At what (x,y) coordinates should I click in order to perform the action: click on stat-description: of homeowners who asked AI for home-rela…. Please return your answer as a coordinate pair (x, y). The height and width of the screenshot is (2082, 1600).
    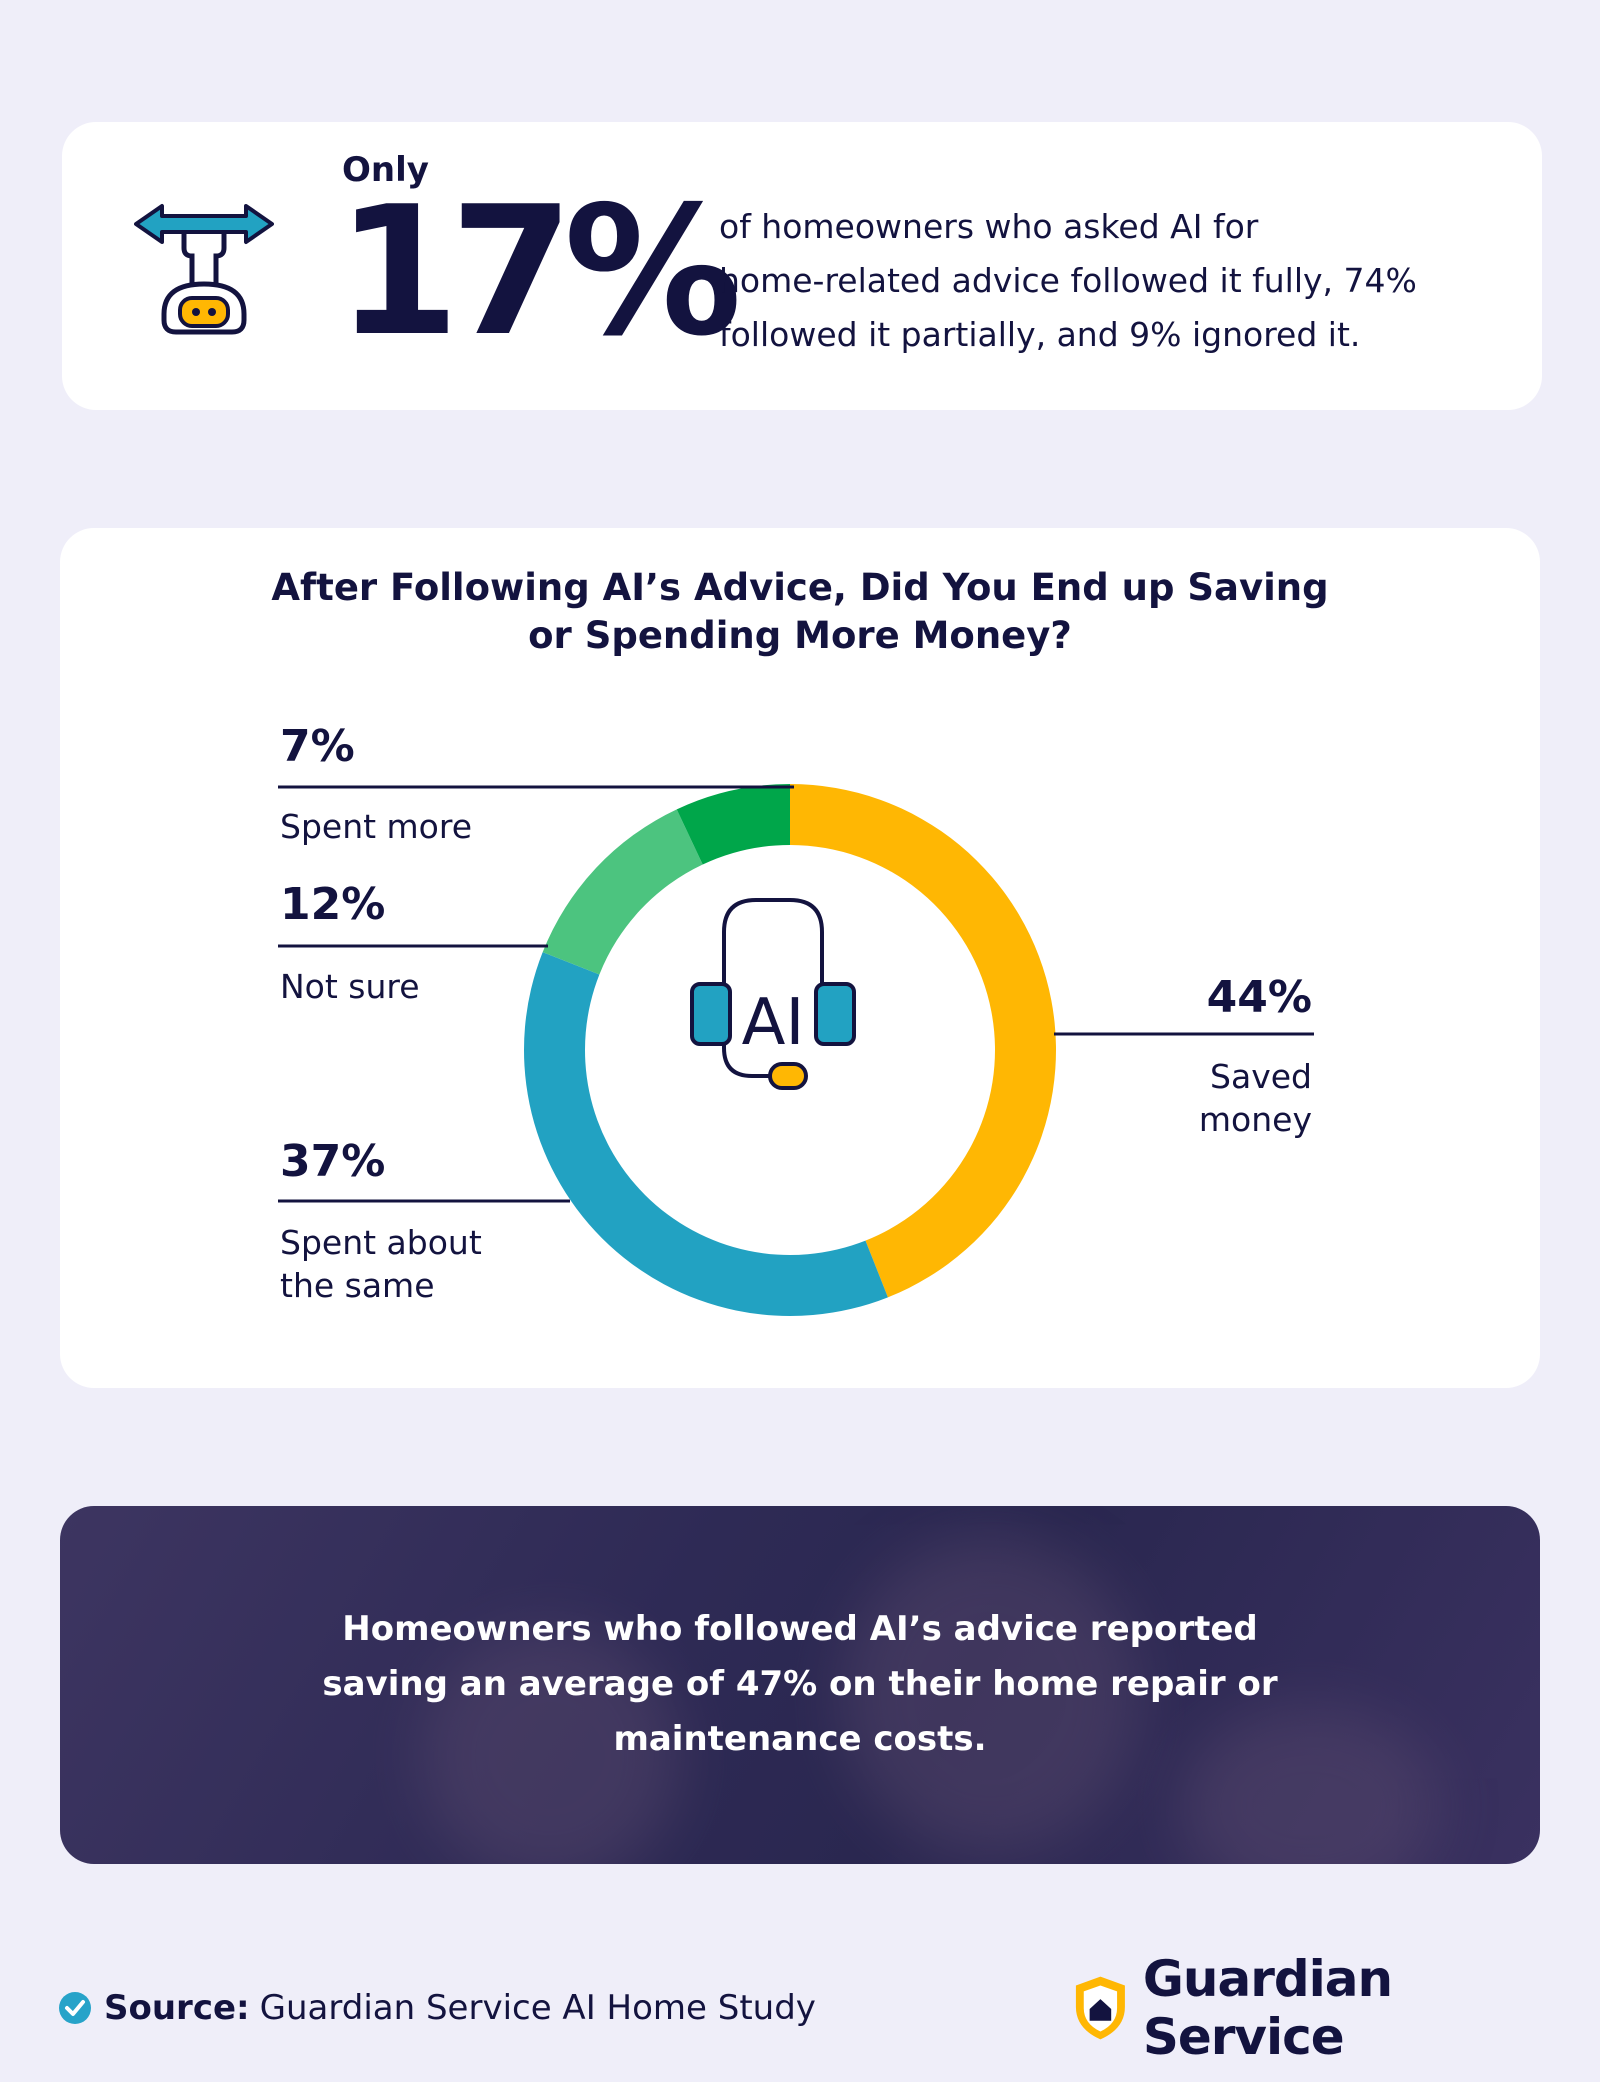
    Looking at the image, I should click on (1099, 281).